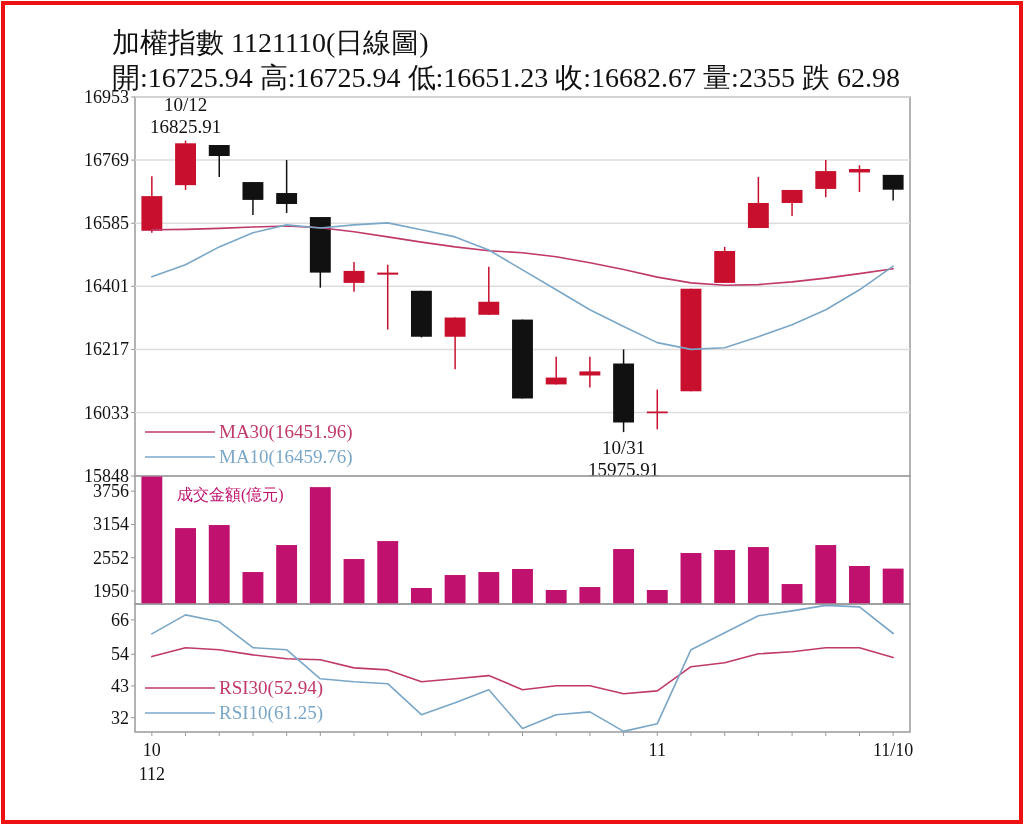  What do you see at coordinates (657, 750) in the screenshot?
I see `x-tick-label: 11` at bounding box center [657, 750].